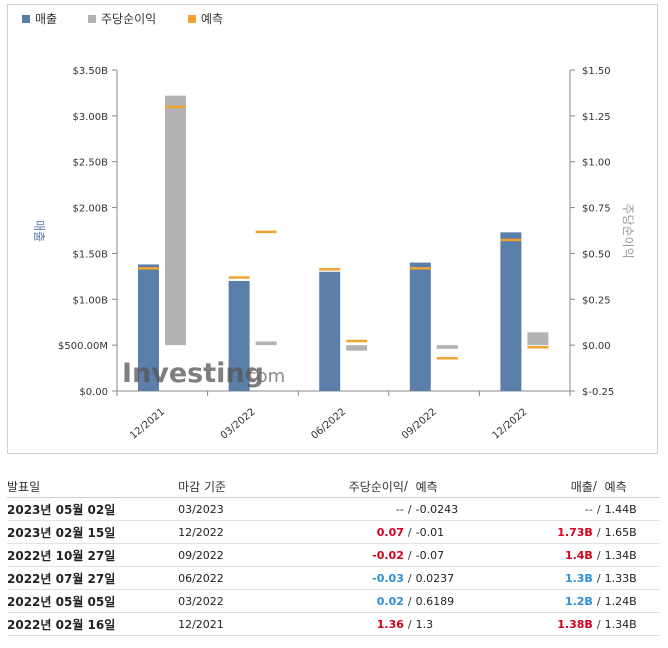 The image size is (668, 648). I want to click on x-tick-label: 12/2021, so click(147, 424).